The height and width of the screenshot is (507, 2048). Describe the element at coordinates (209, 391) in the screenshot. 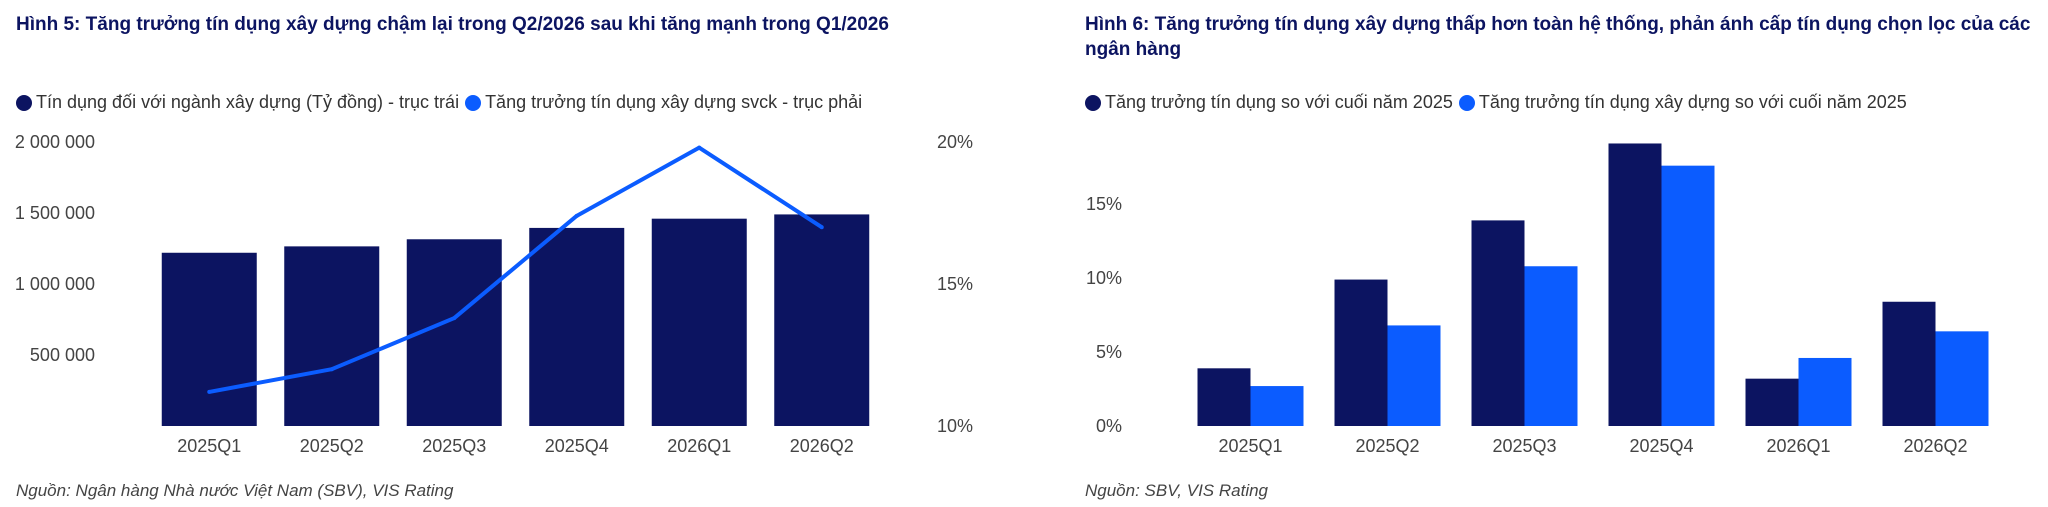

I see `point-growth-2025q1` at that location.